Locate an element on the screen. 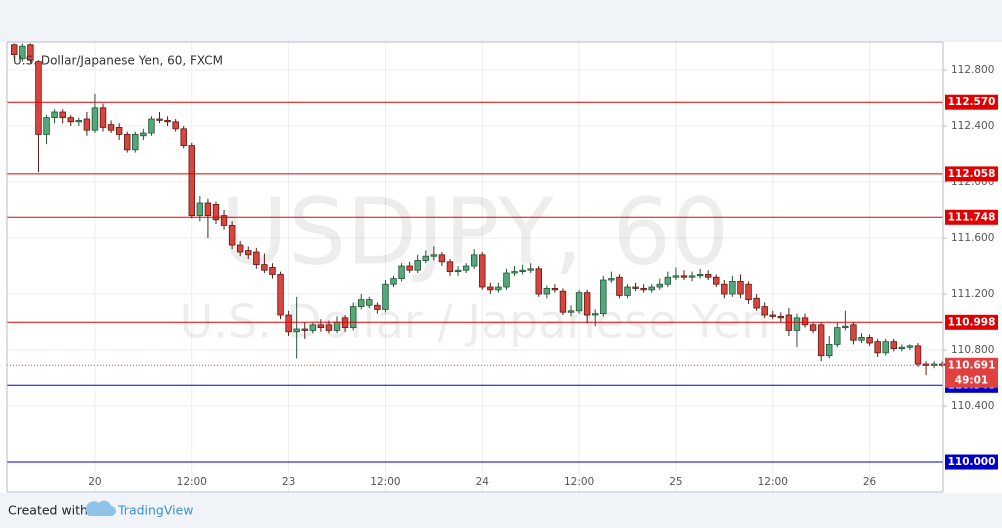  y-tick-label: 111.600 is located at coordinates (972, 238).